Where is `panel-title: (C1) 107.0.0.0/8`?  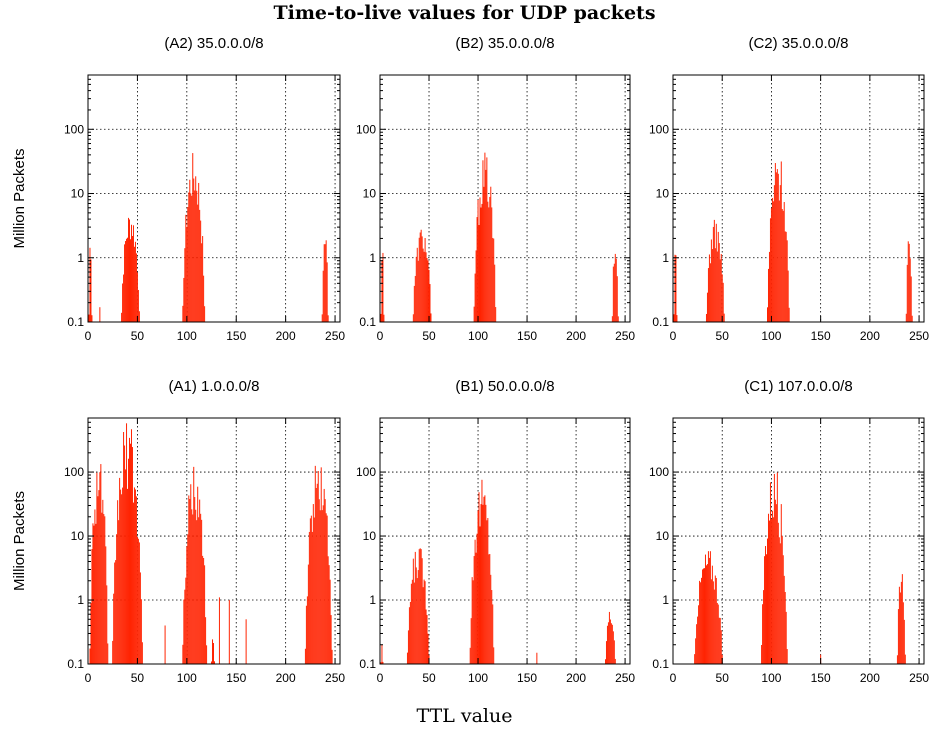 panel-title: (C1) 107.0.0.0/8 is located at coordinates (798, 386).